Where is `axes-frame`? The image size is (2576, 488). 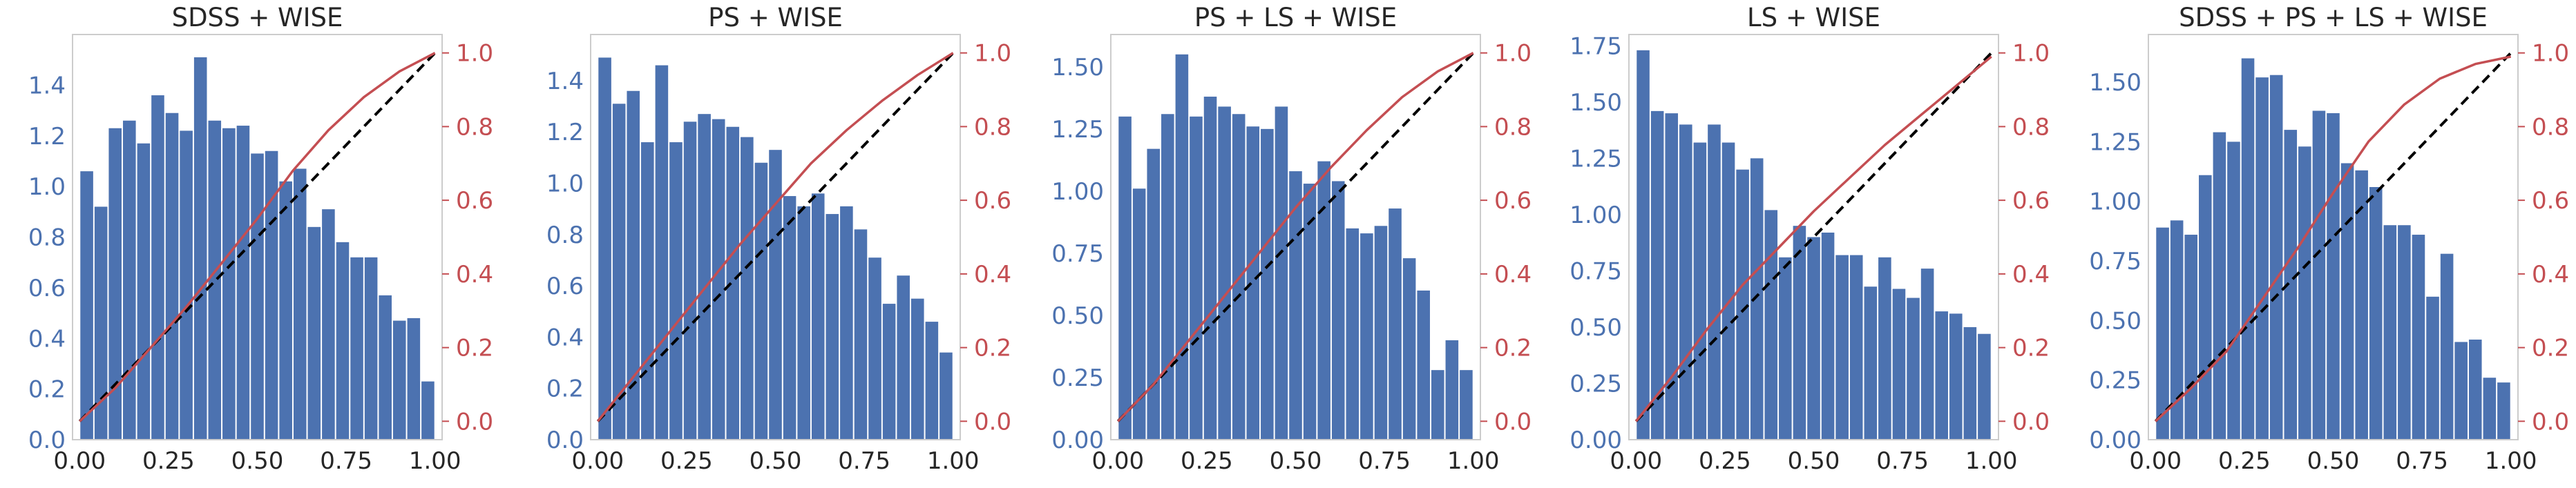 axes-frame is located at coordinates (257, 237).